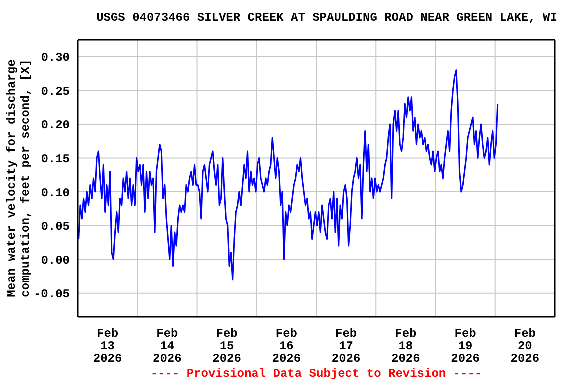  Describe the element at coordinates (55, 91) in the screenshot. I see `y-tick-label: 0.25` at that location.